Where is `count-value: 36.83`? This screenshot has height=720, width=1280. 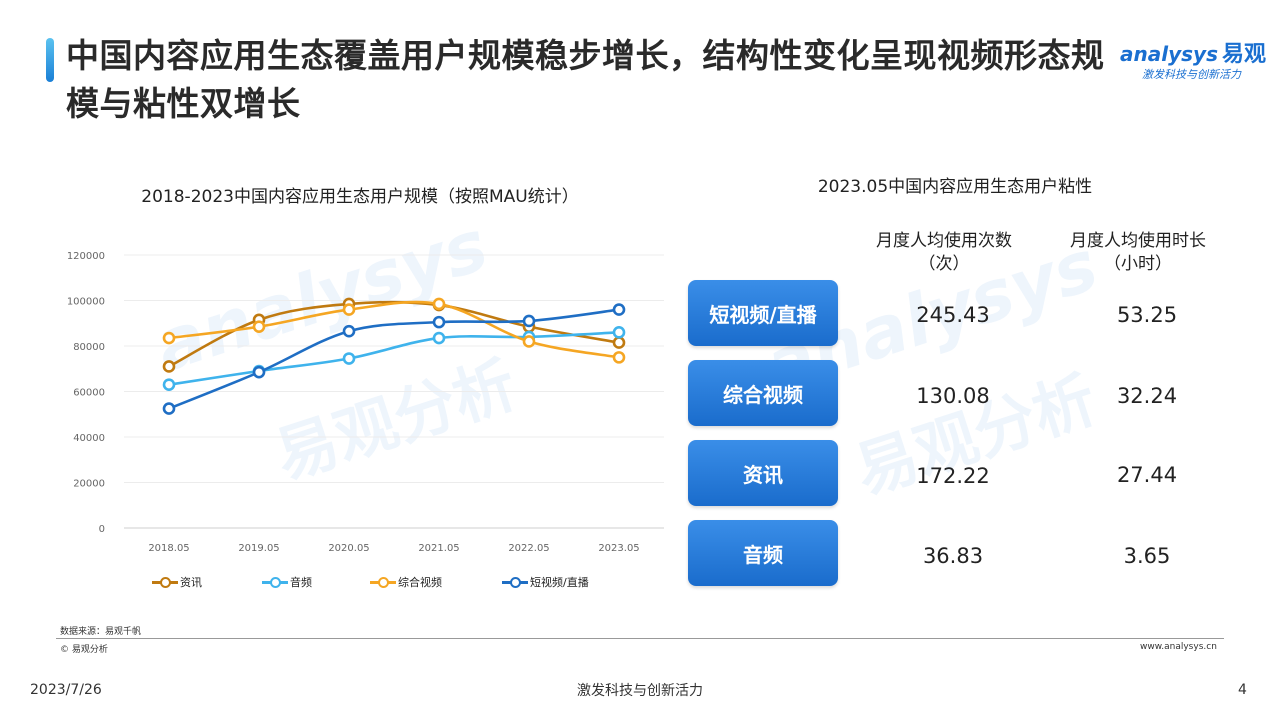
count-value: 36.83 is located at coordinates (953, 556).